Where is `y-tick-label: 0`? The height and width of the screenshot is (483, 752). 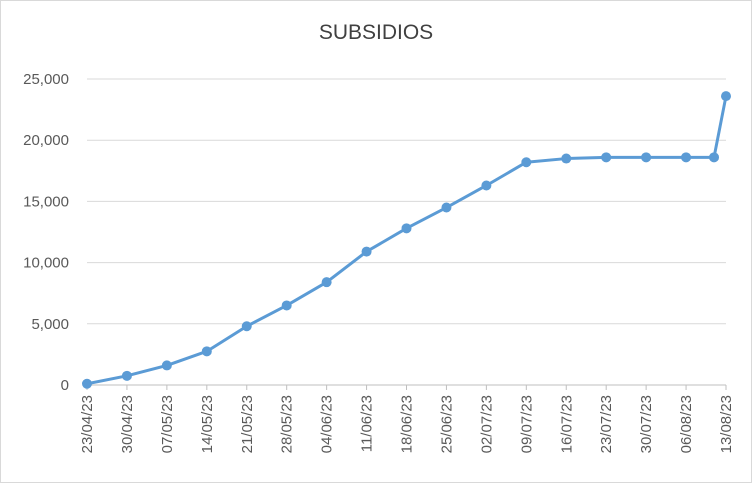 y-tick-label: 0 is located at coordinates (65, 385).